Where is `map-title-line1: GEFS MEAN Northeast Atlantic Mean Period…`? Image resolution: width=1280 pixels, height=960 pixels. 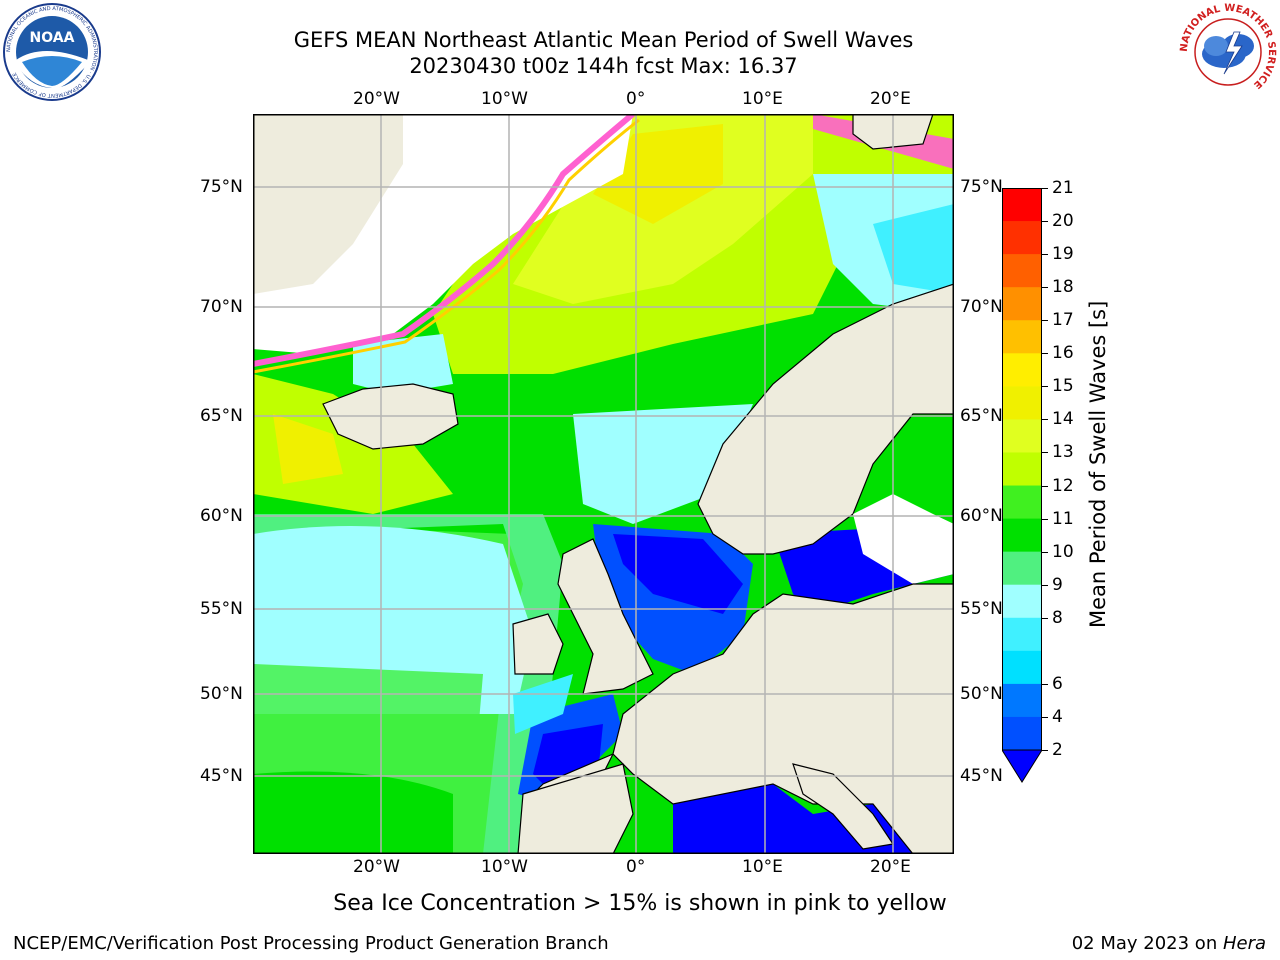 map-title-line1: GEFS MEAN Northeast Atlantic Mean Period… is located at coordinates (603, 40).